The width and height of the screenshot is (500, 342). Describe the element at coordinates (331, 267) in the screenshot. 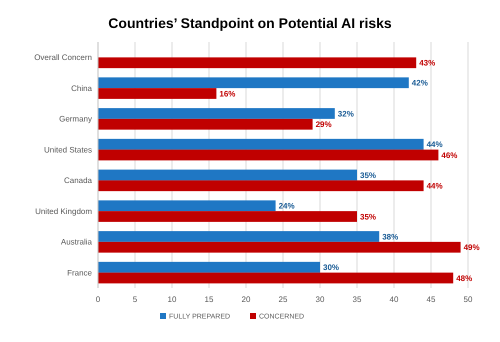

I see `data-label: 30%` at that location.